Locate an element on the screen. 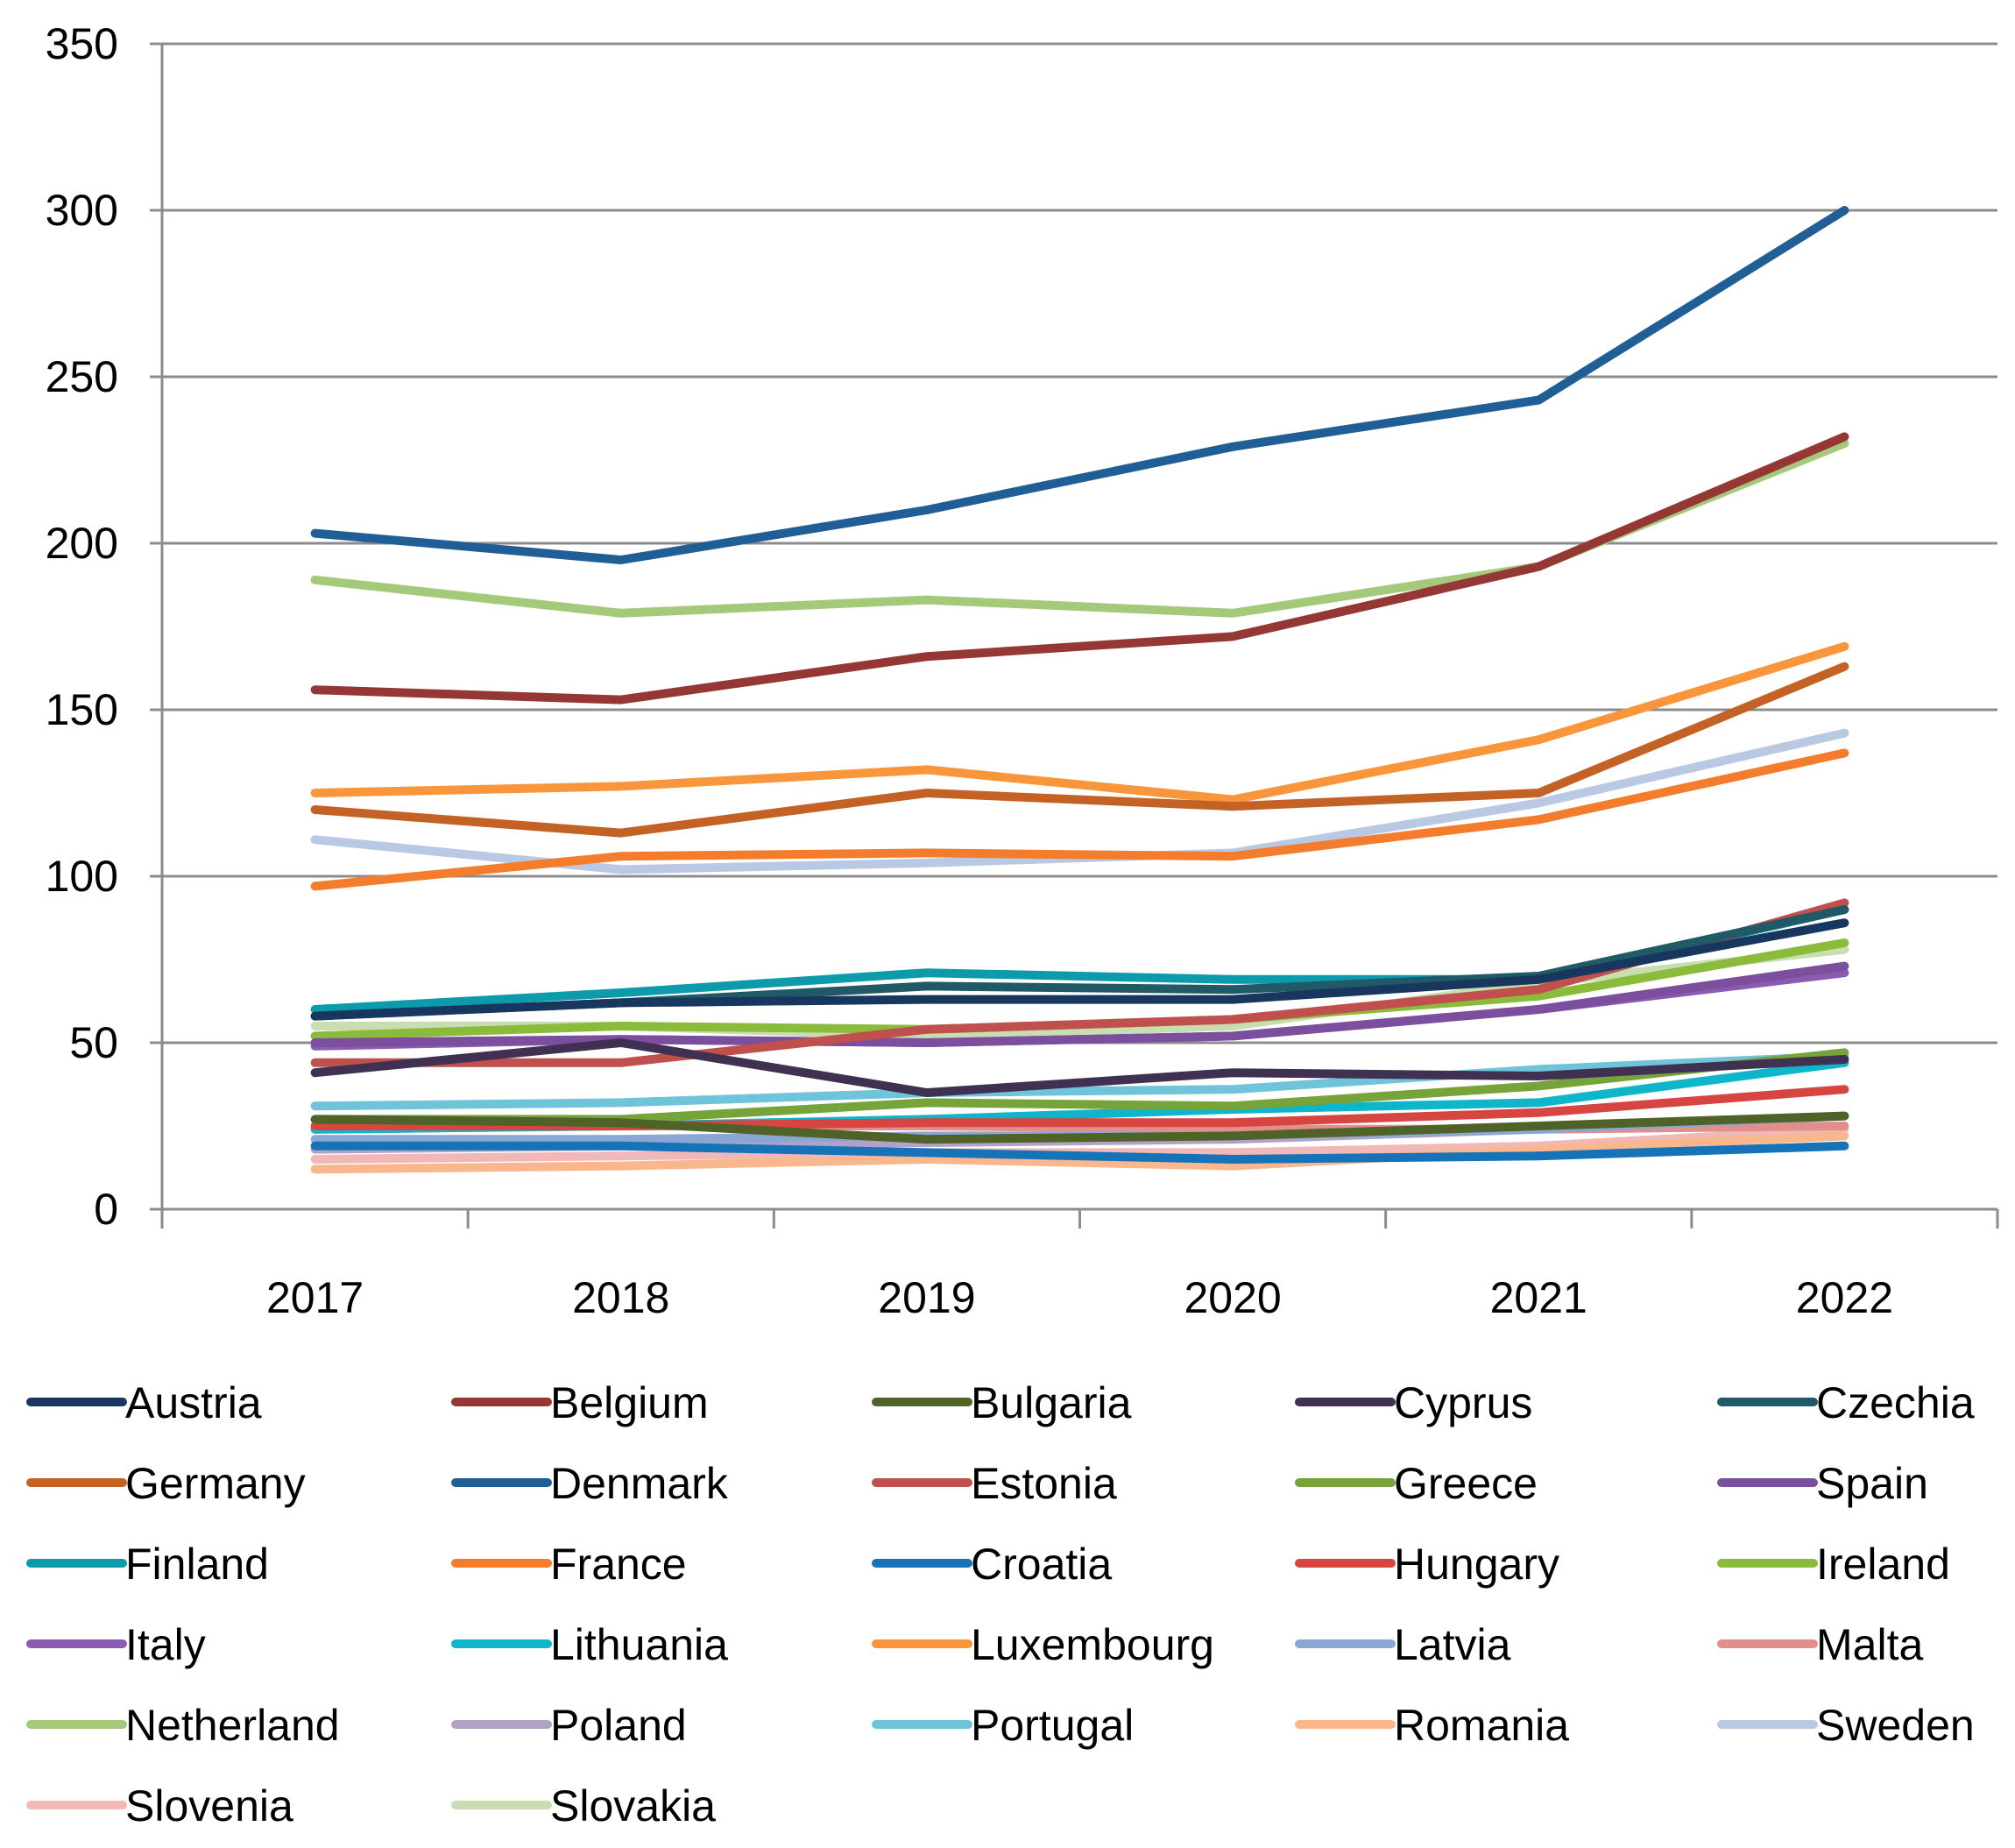  legend-item-estonia: Estonia is located at coordinates (994, 1483).